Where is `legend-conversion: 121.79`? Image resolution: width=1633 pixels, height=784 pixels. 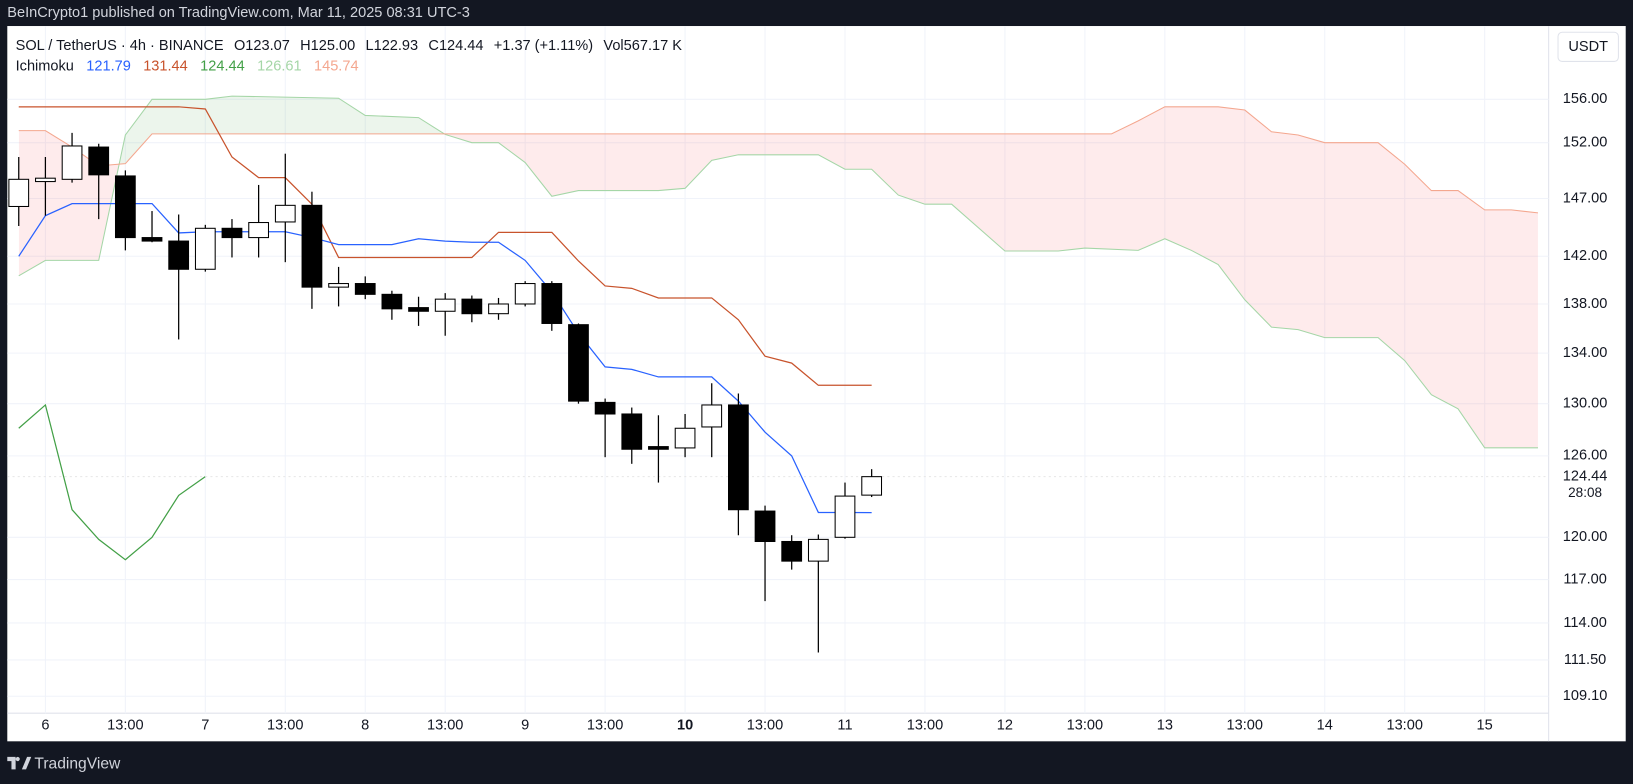
legend-conversion: 121.79 is located at coordinates (108, 66).